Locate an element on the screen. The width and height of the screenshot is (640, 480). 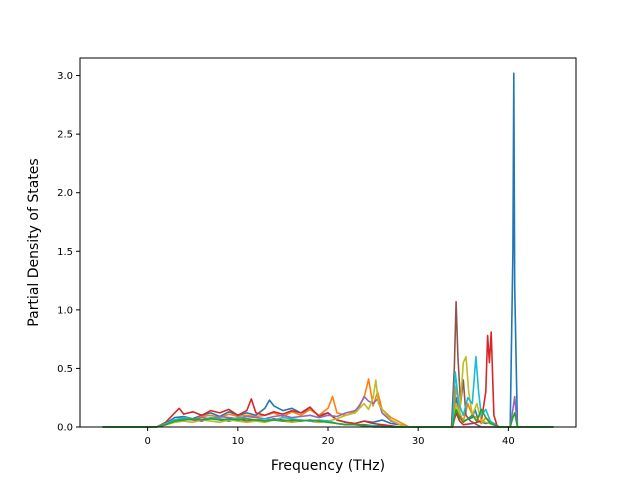
x-axis-ticks: 0 10 20 30 40 is located at coordinates (329, 437).